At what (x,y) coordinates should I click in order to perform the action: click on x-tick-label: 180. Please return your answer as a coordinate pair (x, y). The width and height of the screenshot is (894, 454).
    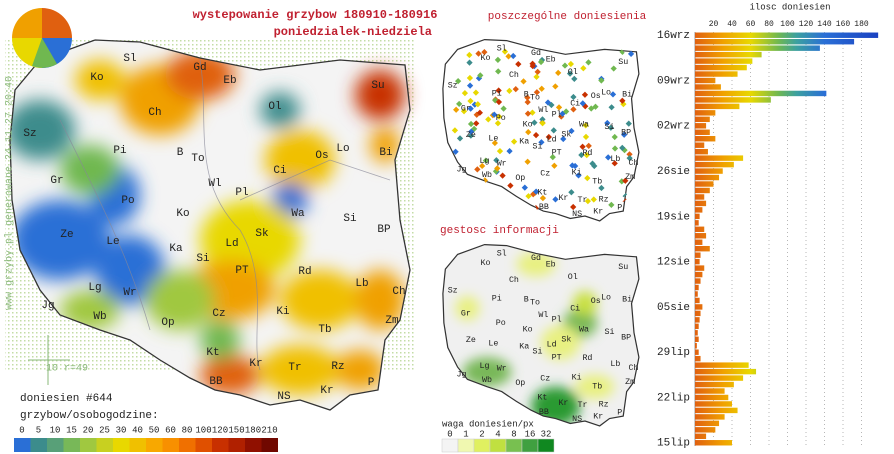
    Looking at the image, I should click on (861, 24).